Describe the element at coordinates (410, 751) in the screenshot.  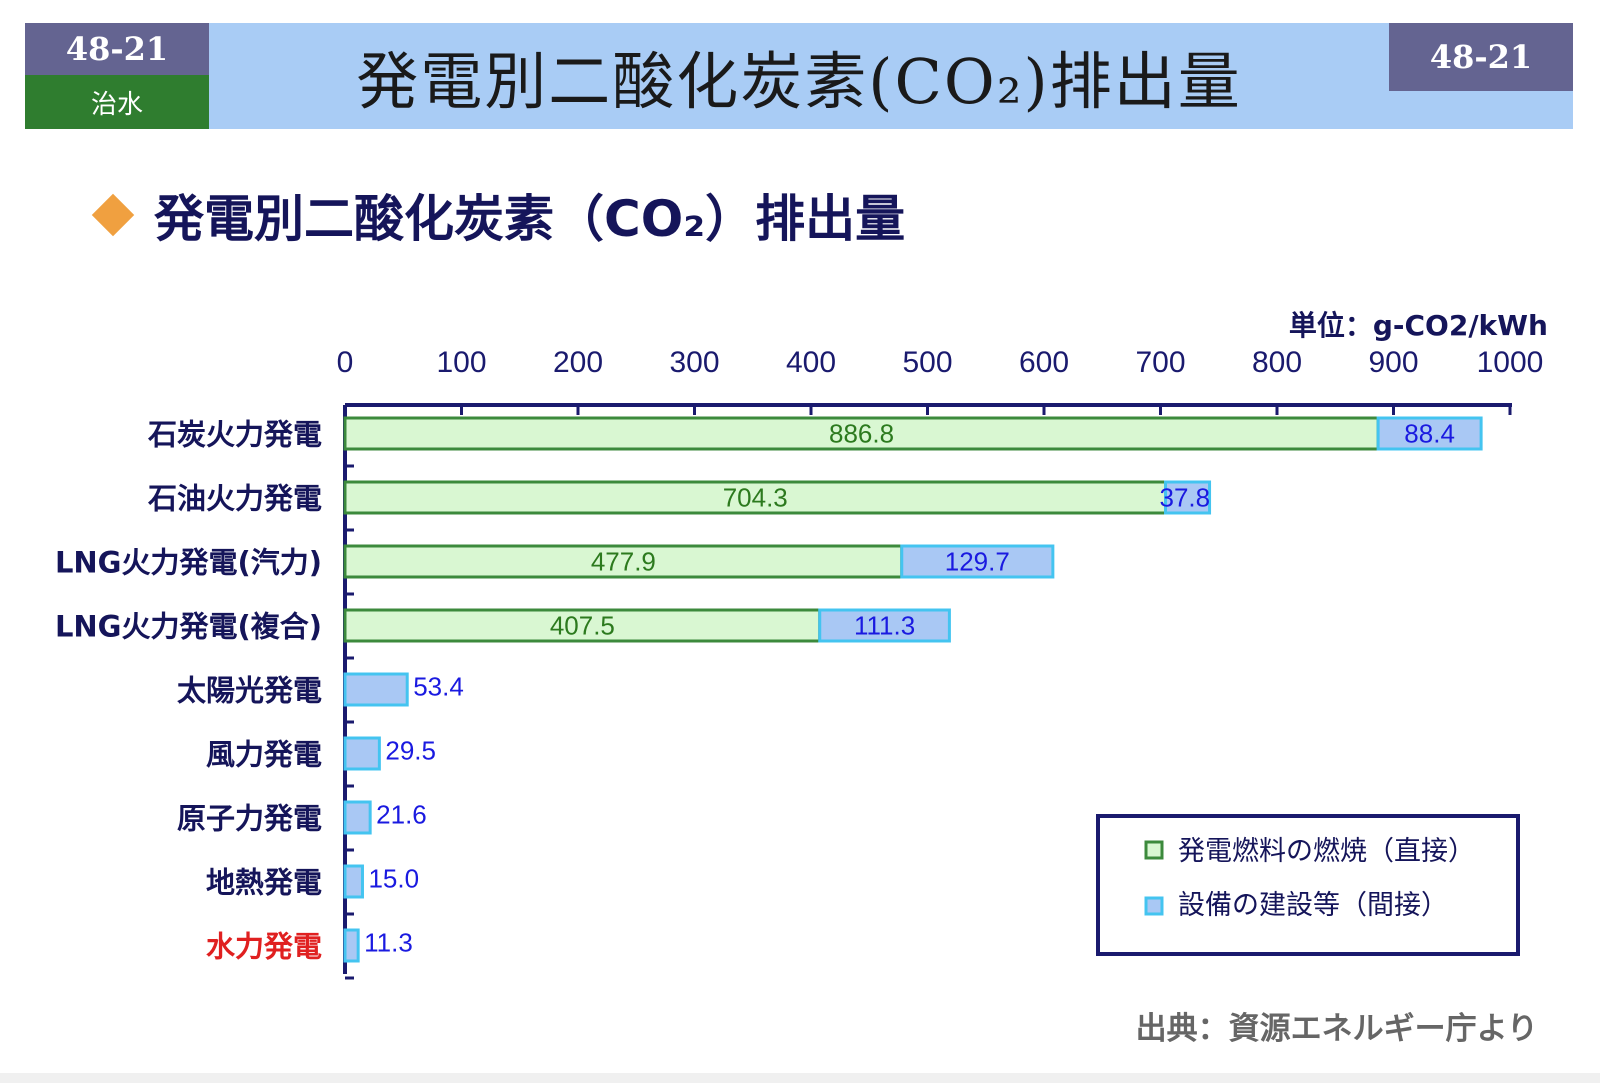
I see `data-label-indirect: 29.5` at that location.